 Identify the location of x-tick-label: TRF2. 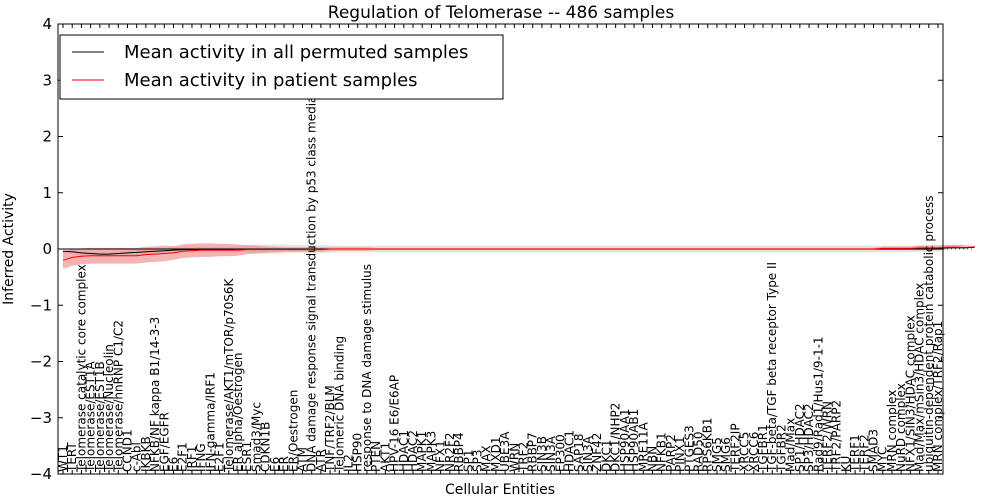
(524, 457).